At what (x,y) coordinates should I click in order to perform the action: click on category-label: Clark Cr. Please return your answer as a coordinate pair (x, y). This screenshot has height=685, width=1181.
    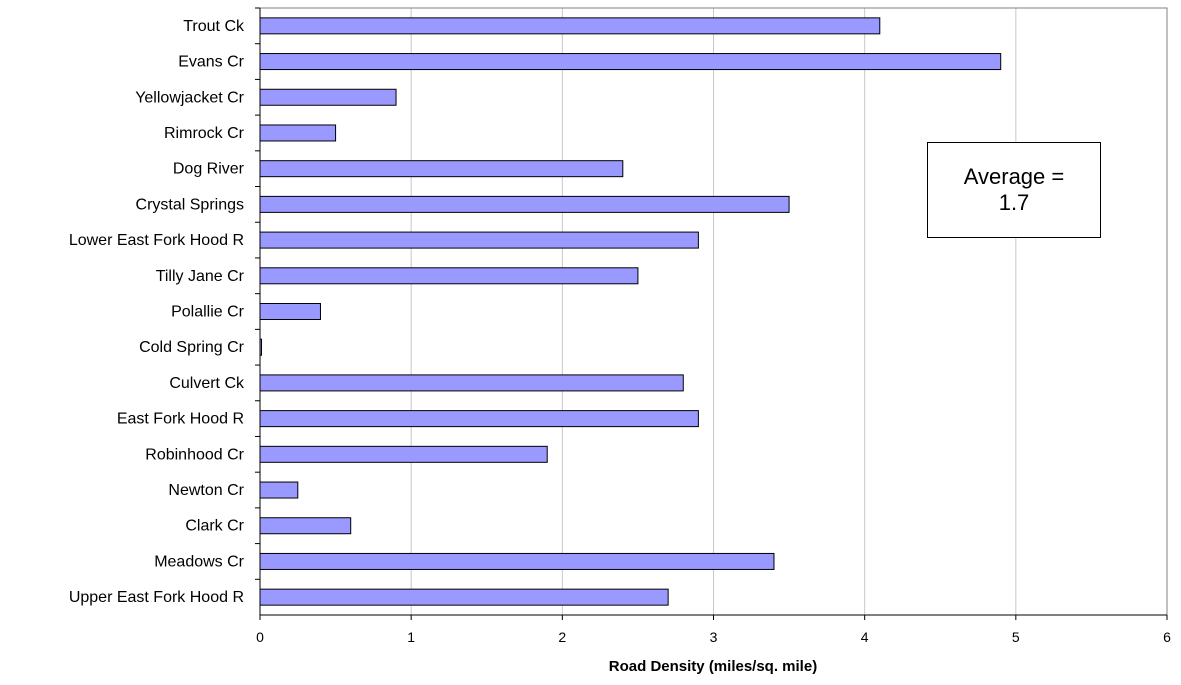
    Looking at the image, I should click on (214, 526).